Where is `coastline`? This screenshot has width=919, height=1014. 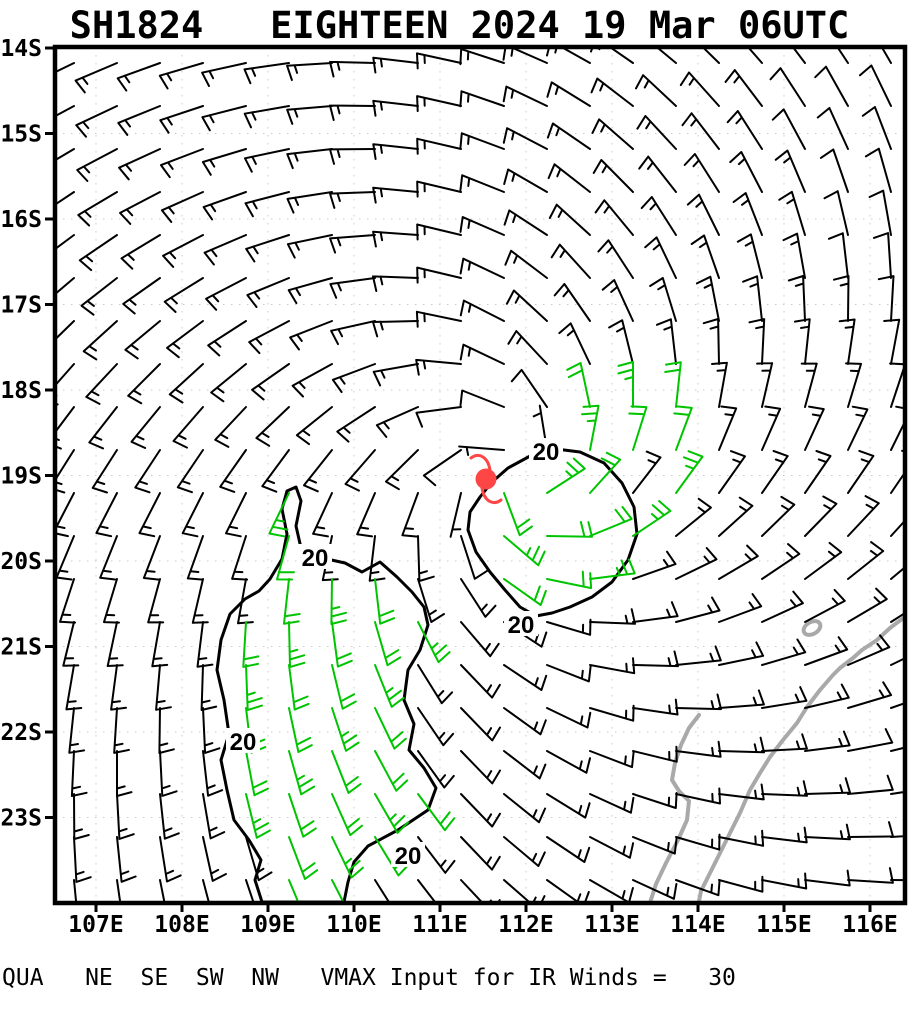 coastline is located at coordinates (799, 758).